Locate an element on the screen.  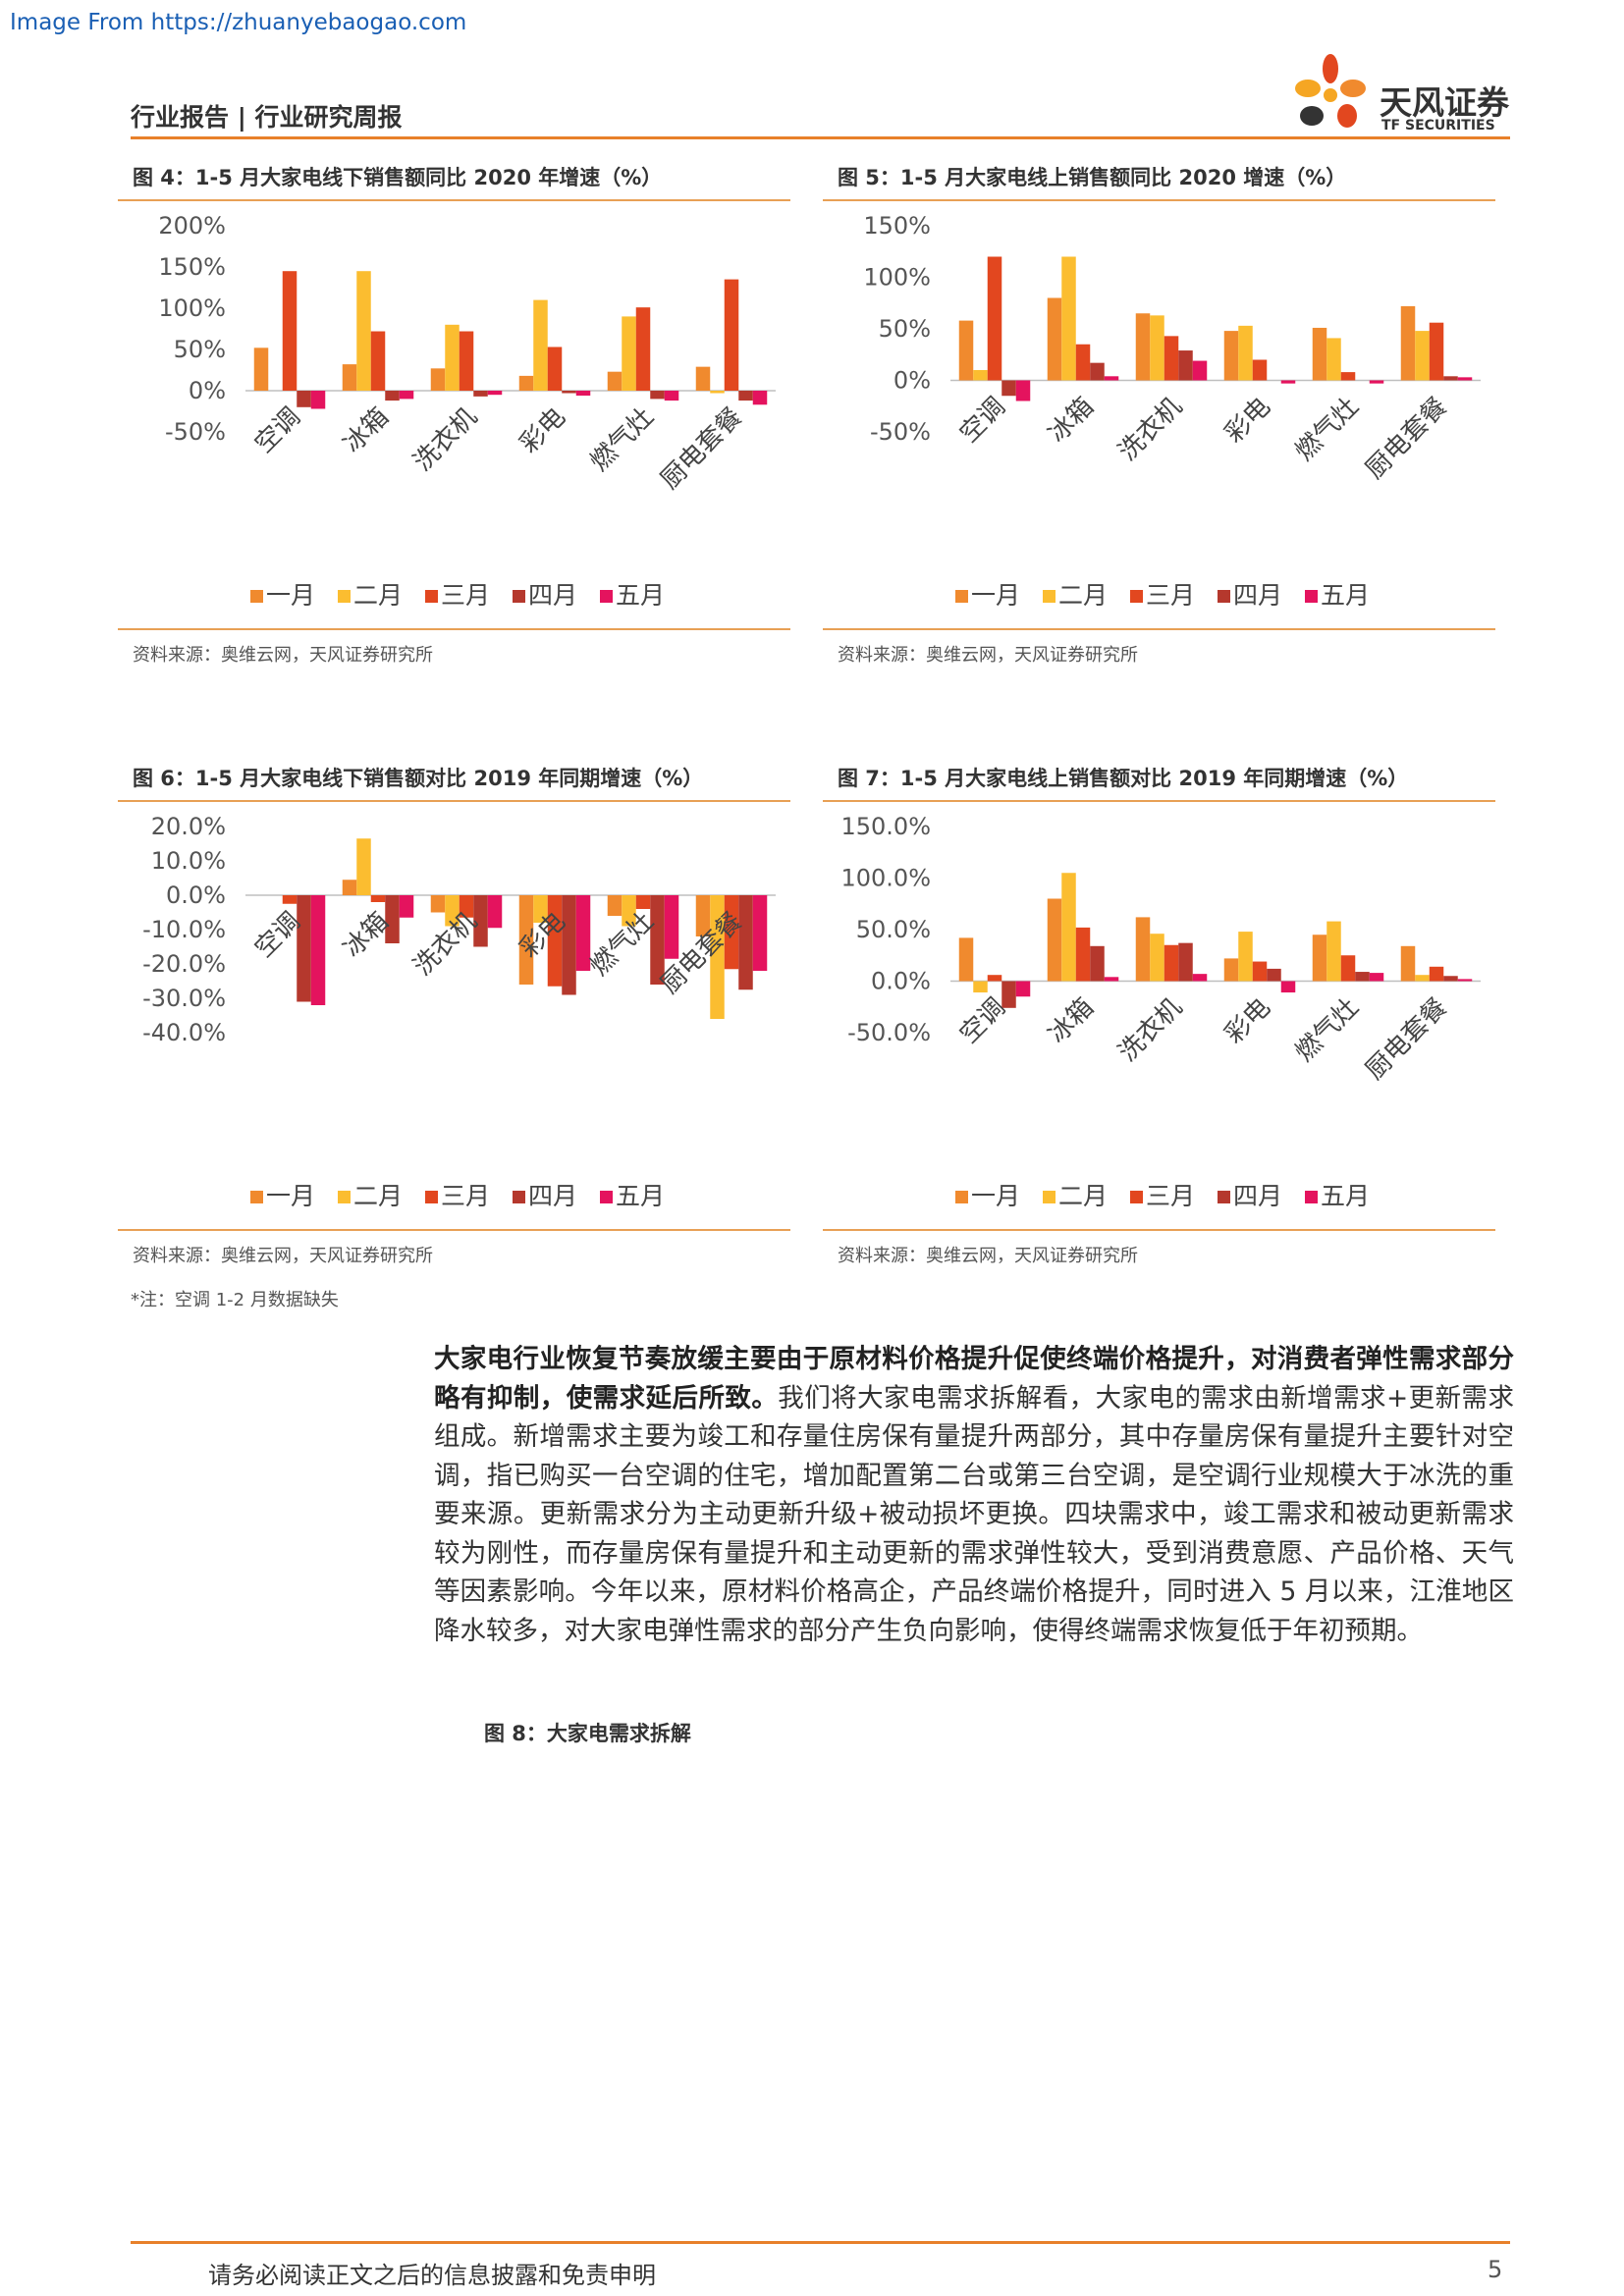
y-tick-label: 150% is located at coordinates (192, 267).